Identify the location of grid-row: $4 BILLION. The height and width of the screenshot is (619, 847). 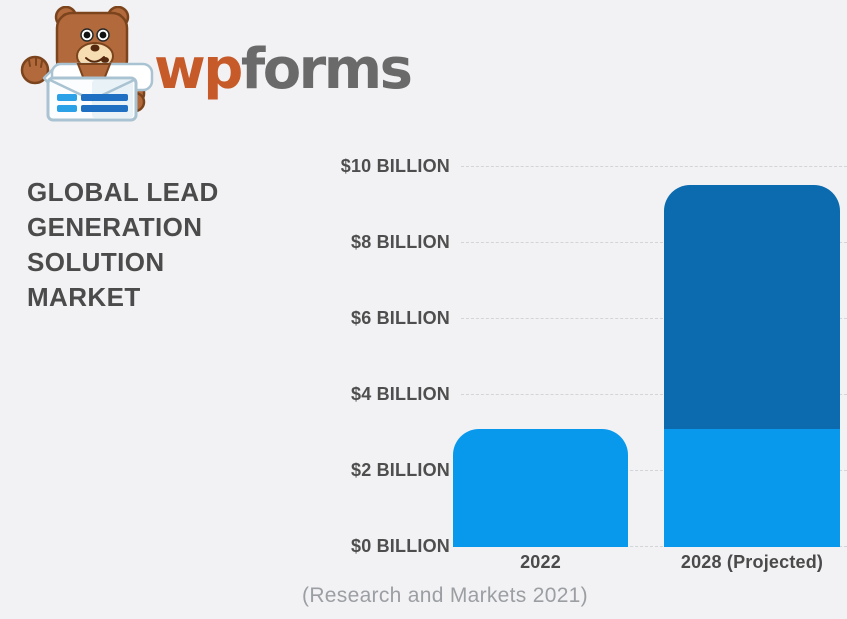
(588, 394).